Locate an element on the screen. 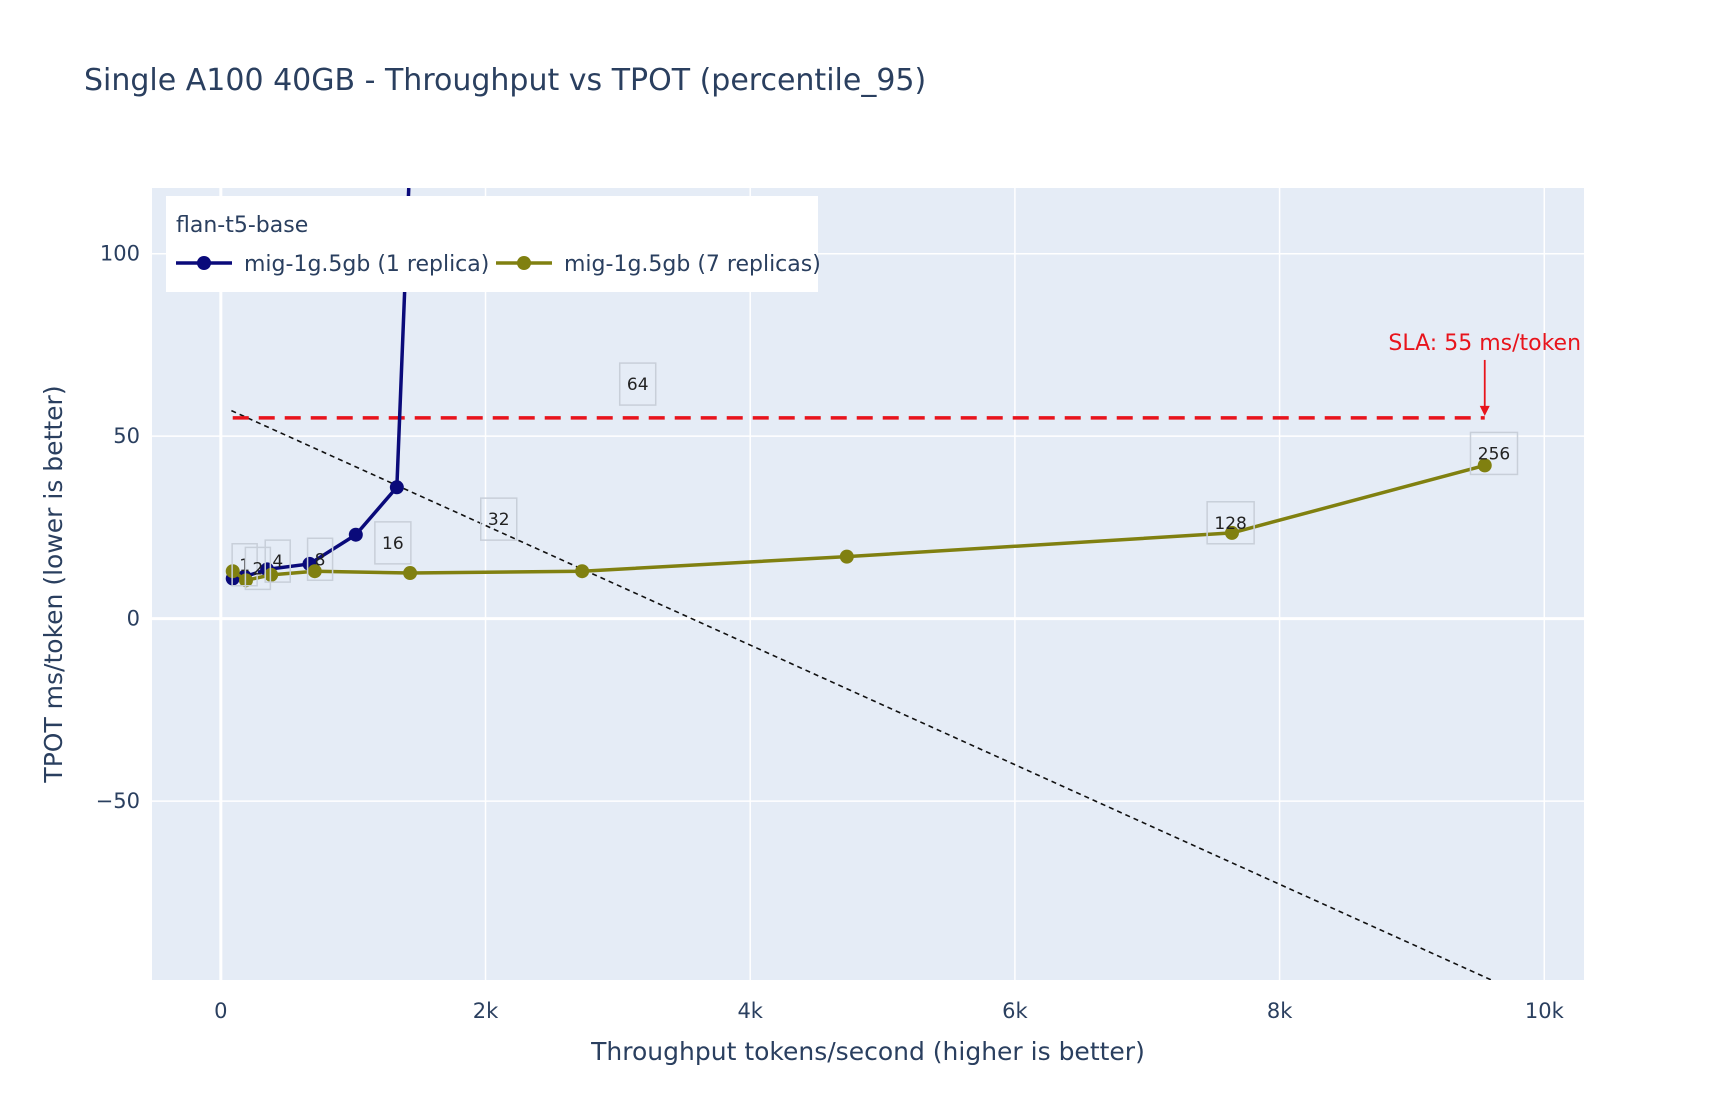 The image size is (1710, 1113). point-label: 32 is located at coordinates (499, 519).